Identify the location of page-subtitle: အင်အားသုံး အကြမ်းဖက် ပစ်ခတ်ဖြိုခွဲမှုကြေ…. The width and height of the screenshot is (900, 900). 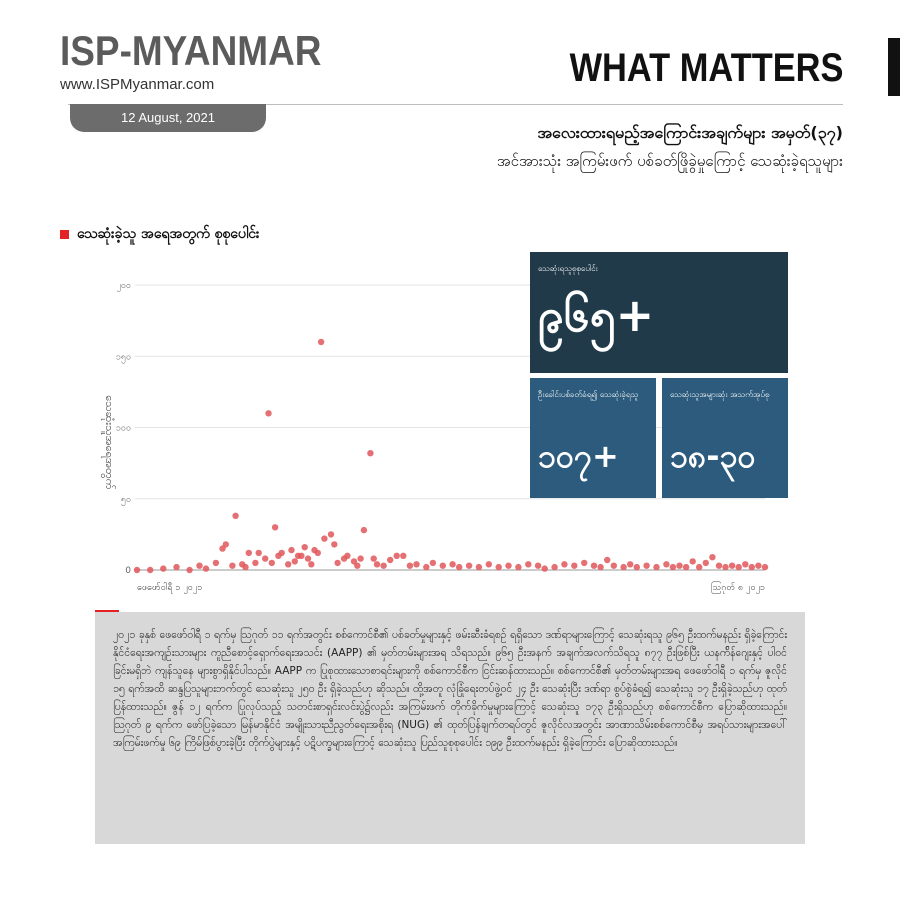
(669, 161).